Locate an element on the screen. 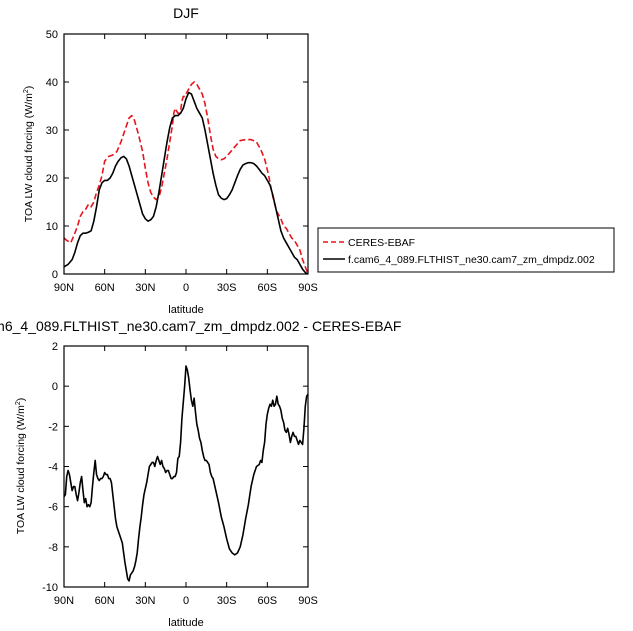  top-x-tick-label: 60N is located at coordinates (105, 288).